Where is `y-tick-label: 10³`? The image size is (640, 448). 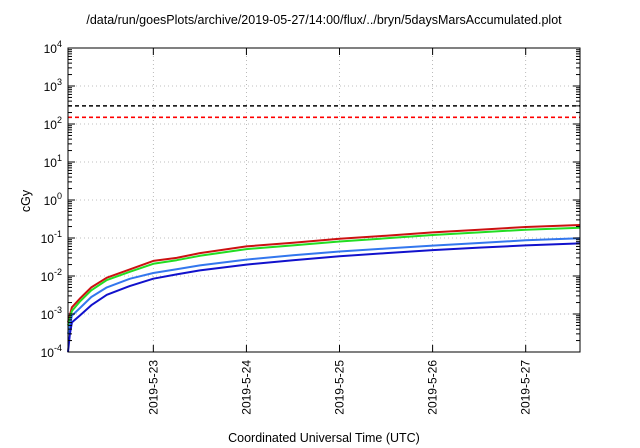
y-tick-label: 10³ is located at coordinates (53, 85).